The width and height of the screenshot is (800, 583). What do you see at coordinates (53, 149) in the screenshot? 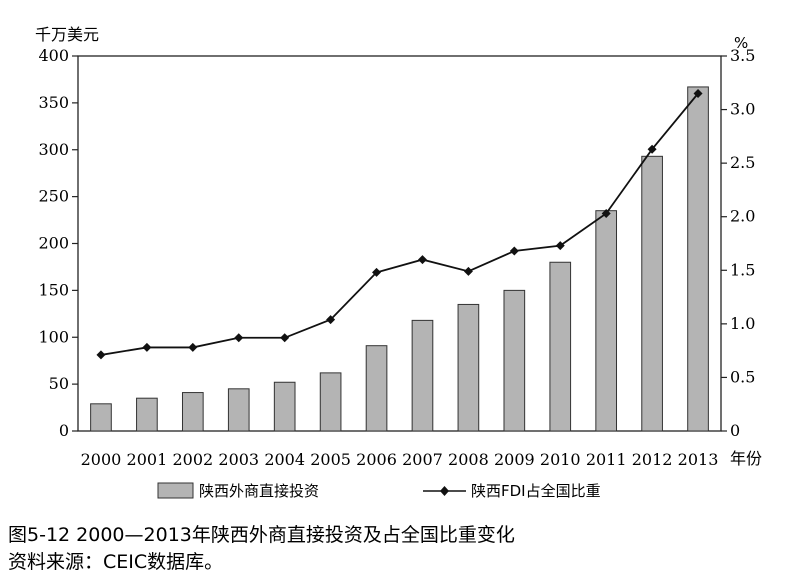
I see `left-axis-tick-label: 300` at bounding box center [53, 149].